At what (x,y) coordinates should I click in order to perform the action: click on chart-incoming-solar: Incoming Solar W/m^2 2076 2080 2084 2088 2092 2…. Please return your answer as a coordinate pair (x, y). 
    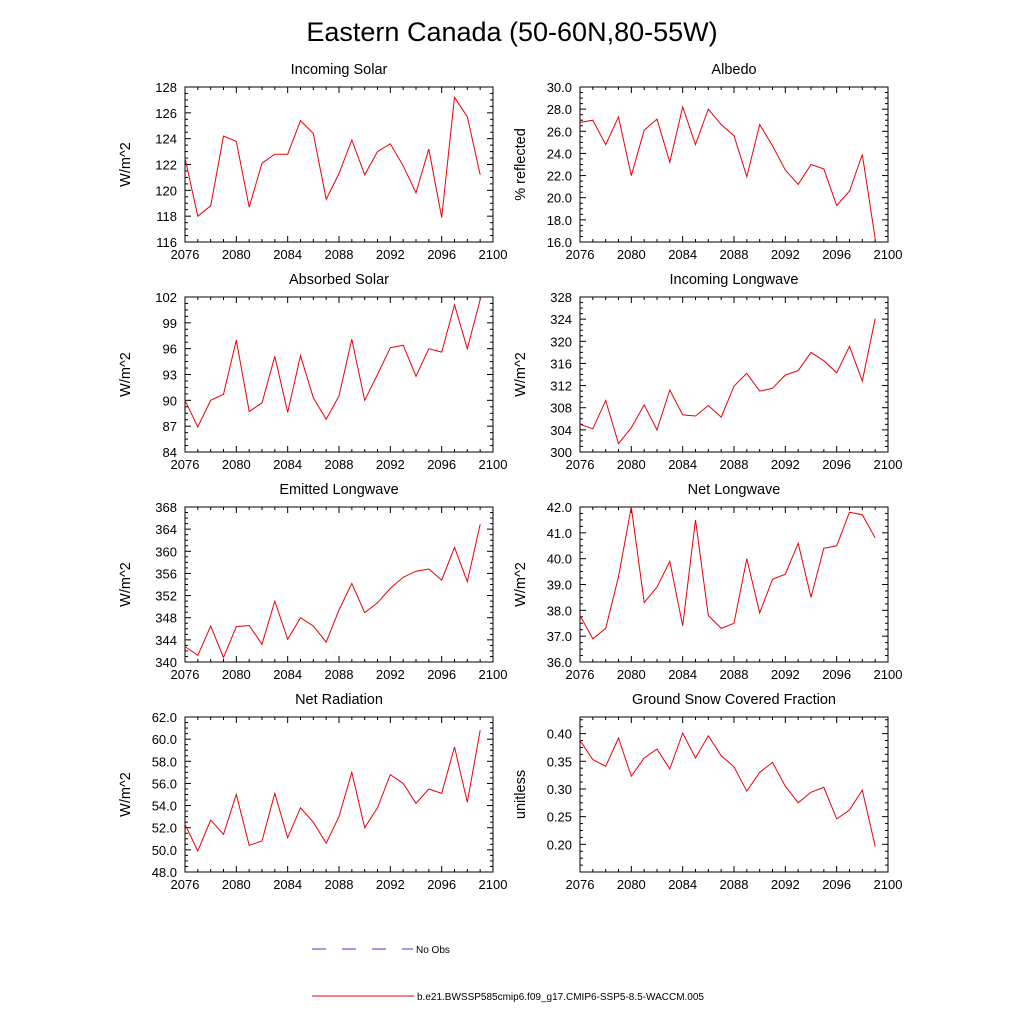
    Looking at the image, I should click on (312, 162).